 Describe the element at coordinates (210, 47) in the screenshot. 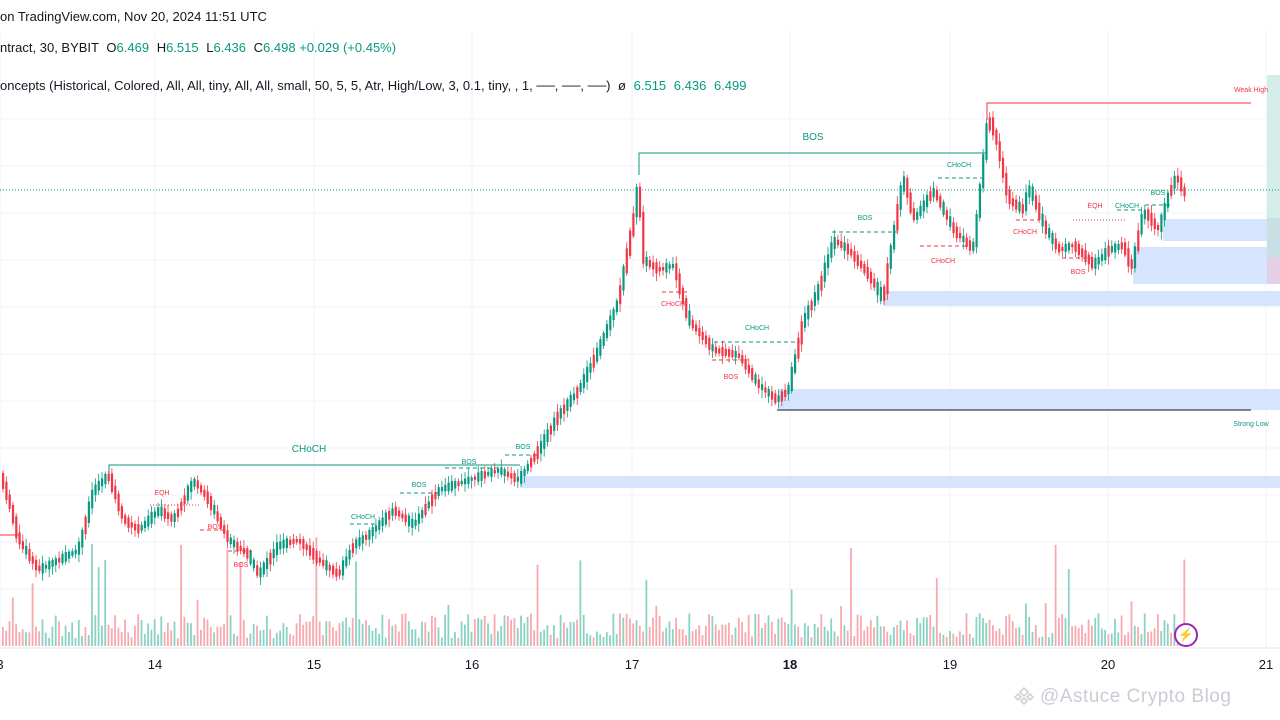

I see `low-label: L` at that location.